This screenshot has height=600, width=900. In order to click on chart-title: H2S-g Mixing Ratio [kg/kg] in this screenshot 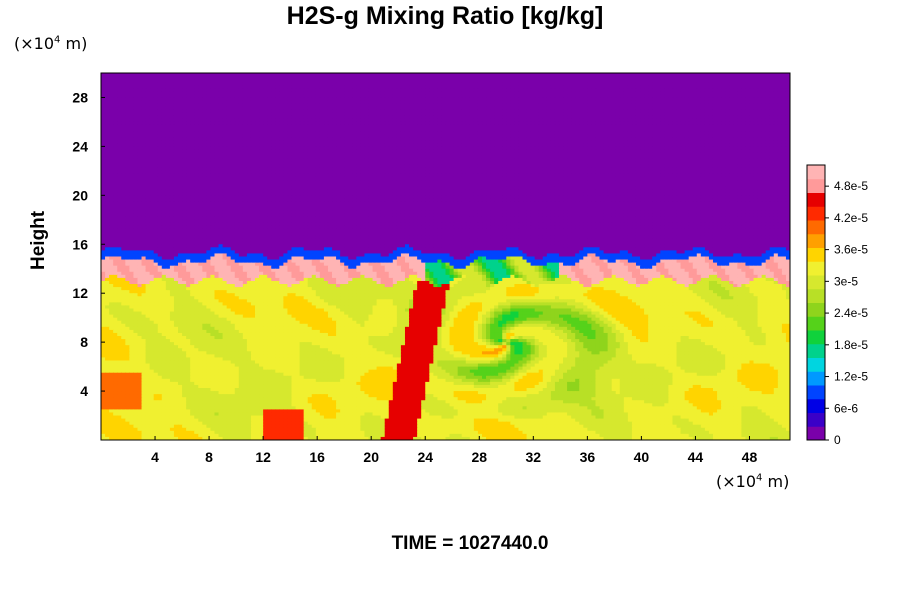, I will do `click(445, 16)`.